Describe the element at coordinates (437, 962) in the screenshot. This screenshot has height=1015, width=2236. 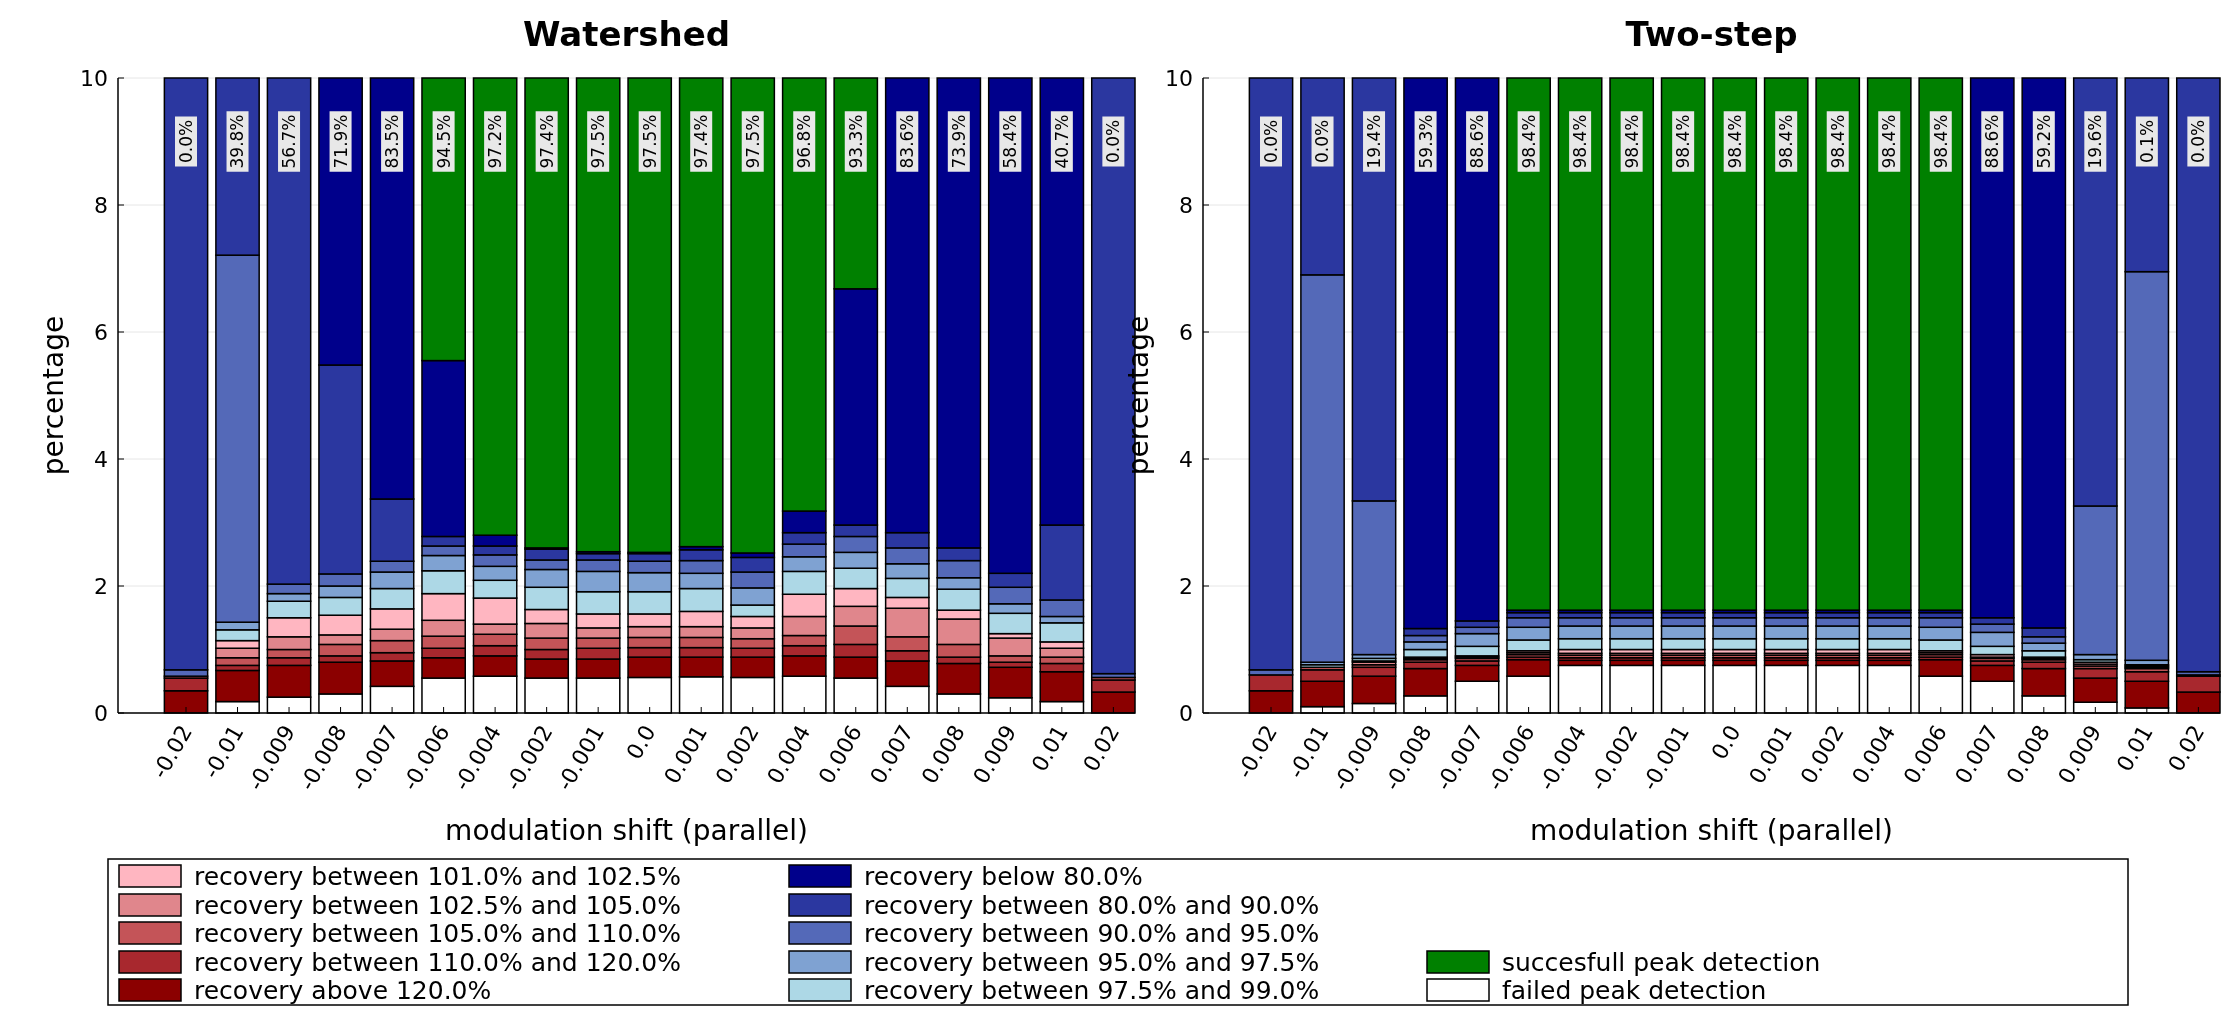
I see `legend-label: recovery between 110.0% and 120.0%` at that location.